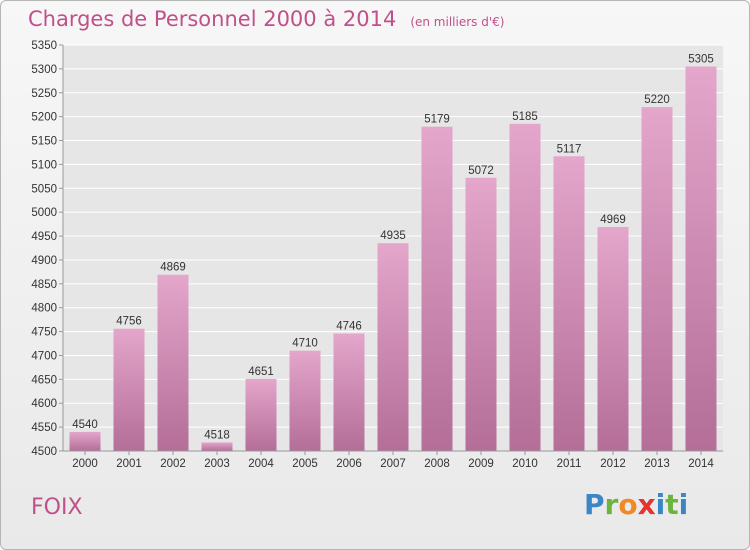 The height and width of the screenshot is (550, 750). What do you see at coordinates (636, 504) in the screenshot?
I see `proxiti-logo: Proxiti` at bounding box center [636, 504].